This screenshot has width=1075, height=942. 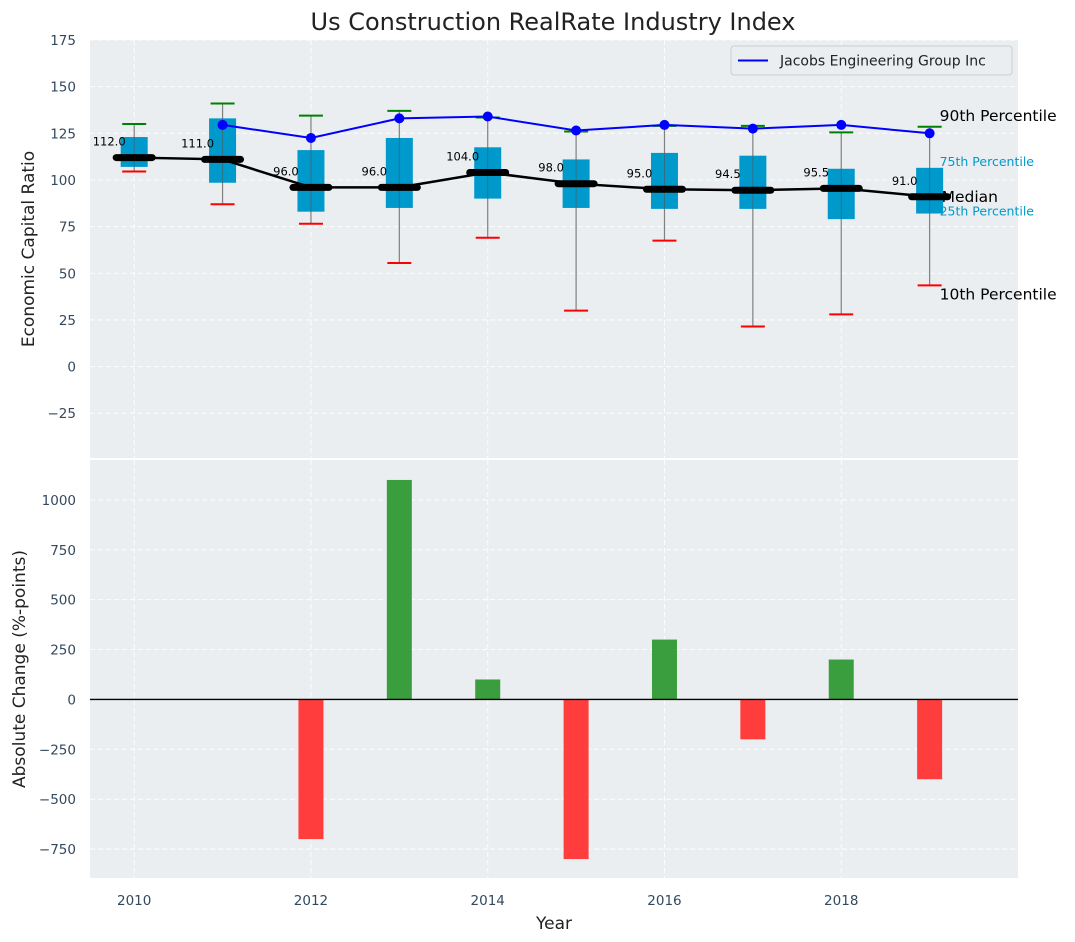 What do you see at coordinates (970, 197) in the screenshot?
I see `annotation-median: Median` at bounding box center [970, 197].